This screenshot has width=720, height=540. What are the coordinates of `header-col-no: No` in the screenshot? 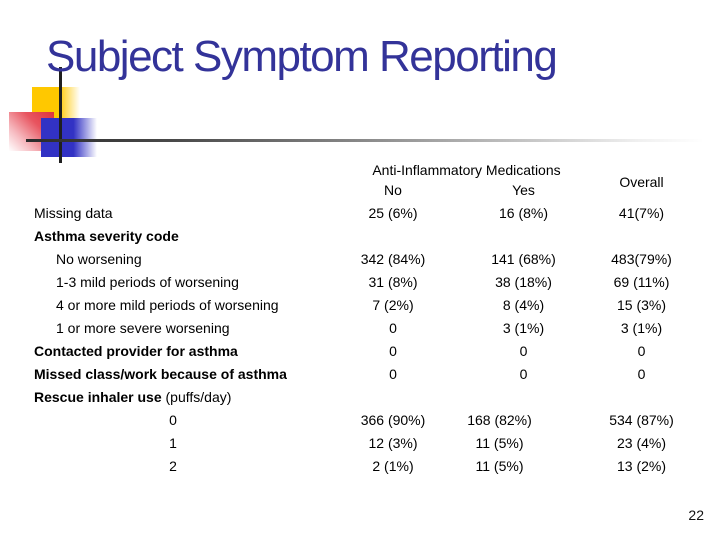 It's located at (393, 190).